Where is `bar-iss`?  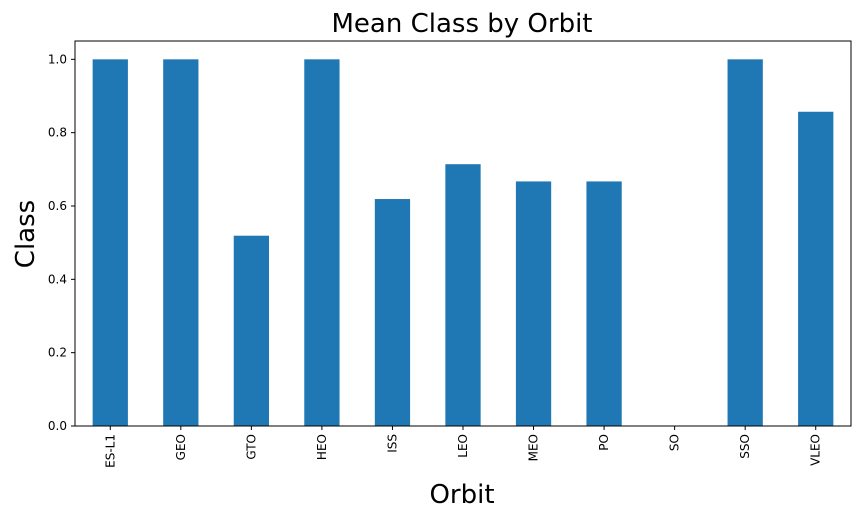
bar-iss is located at coordinates (392, 312).